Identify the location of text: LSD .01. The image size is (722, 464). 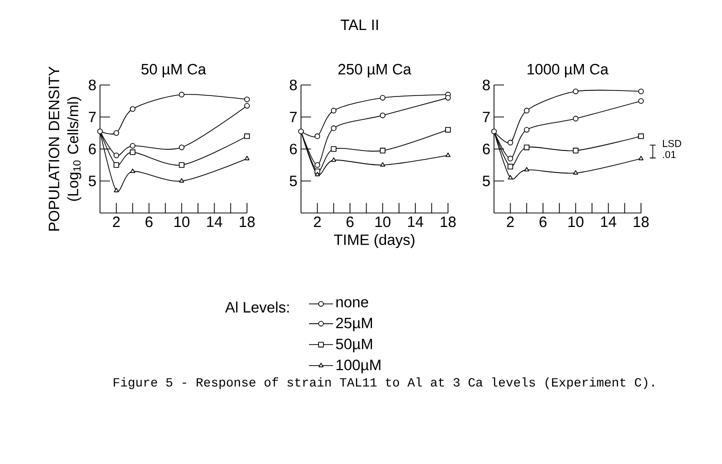
(672, 149).